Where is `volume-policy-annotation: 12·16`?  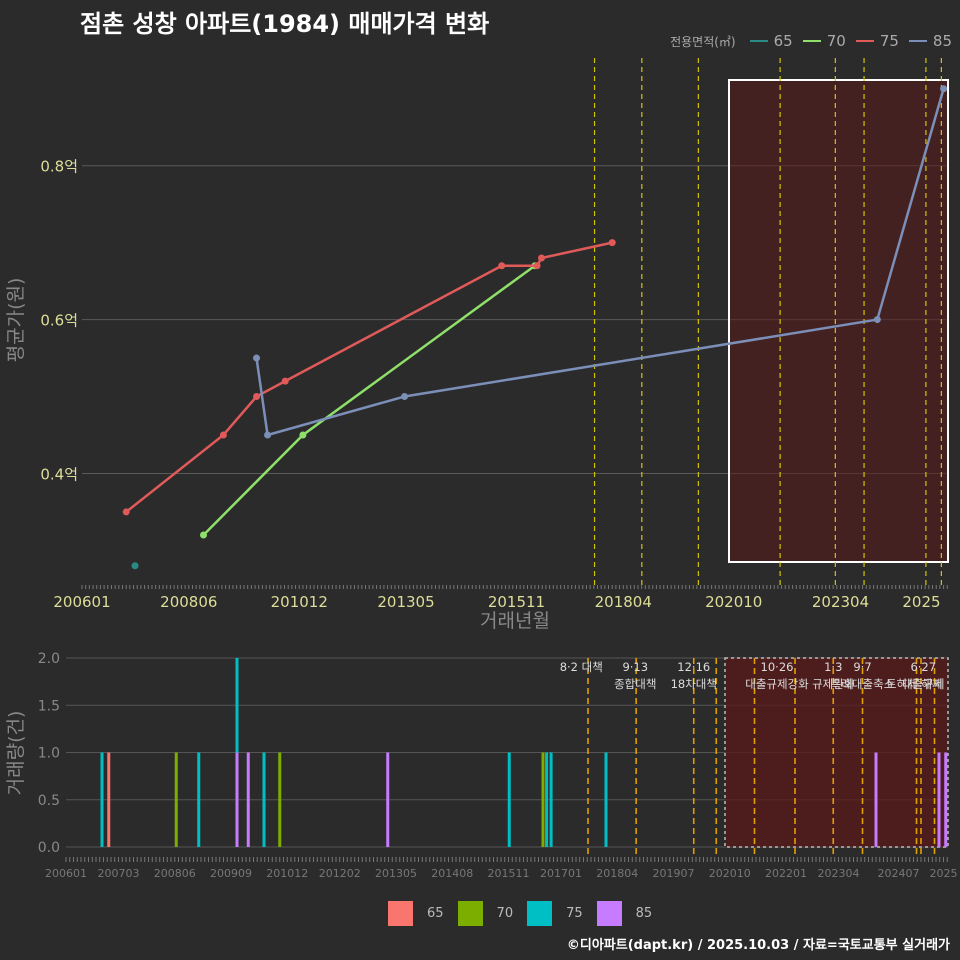 volume-policy-annotation: 12·16 is located at coordinates (693, 667).